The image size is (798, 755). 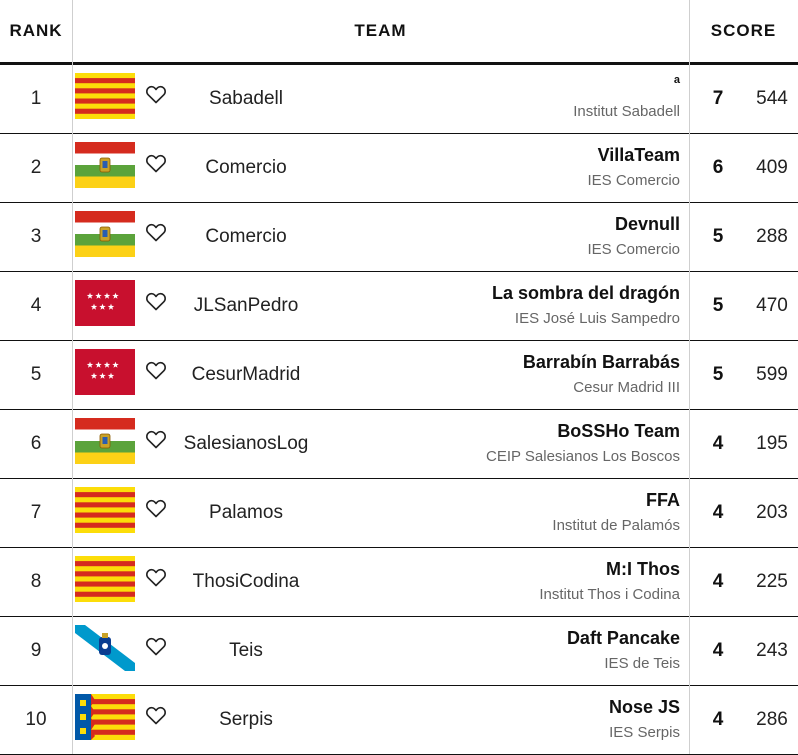 What do you see at coordinates (105, 717) in the screenshot?
I see `valencia-flag-icon` at bounding box center [105, 717].